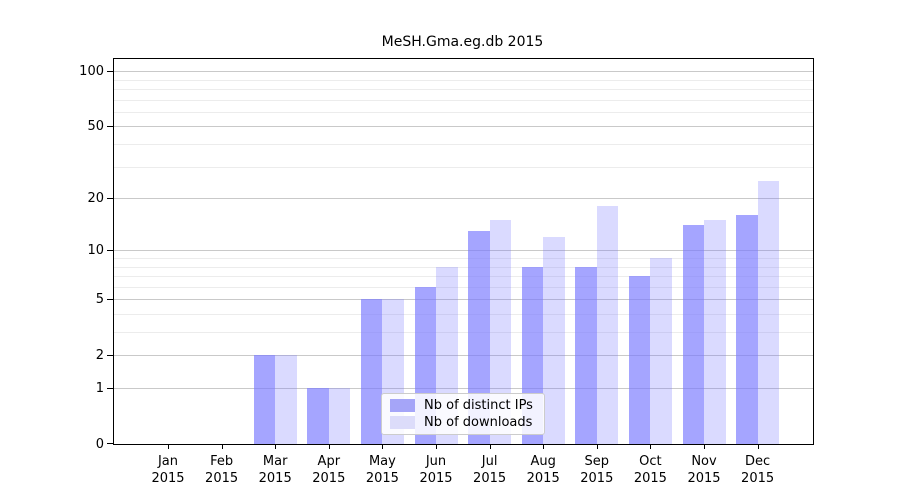 This screenshot has width=900, height=500. Describe the element at coordinates (91, 71) in the screenshot. I see `y-tick-label-100: 100` at that location.